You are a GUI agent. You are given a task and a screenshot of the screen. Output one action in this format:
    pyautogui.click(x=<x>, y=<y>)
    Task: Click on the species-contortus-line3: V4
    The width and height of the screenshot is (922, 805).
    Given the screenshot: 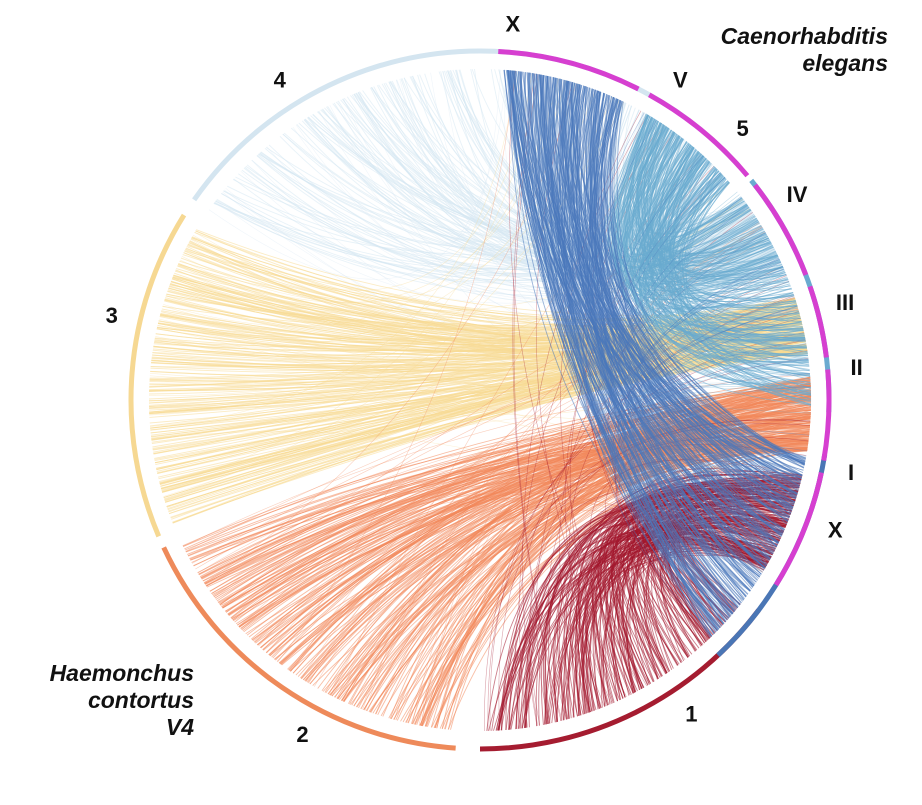 What is the action you would take?
    pyautogui.click(x=179, y=727)
    